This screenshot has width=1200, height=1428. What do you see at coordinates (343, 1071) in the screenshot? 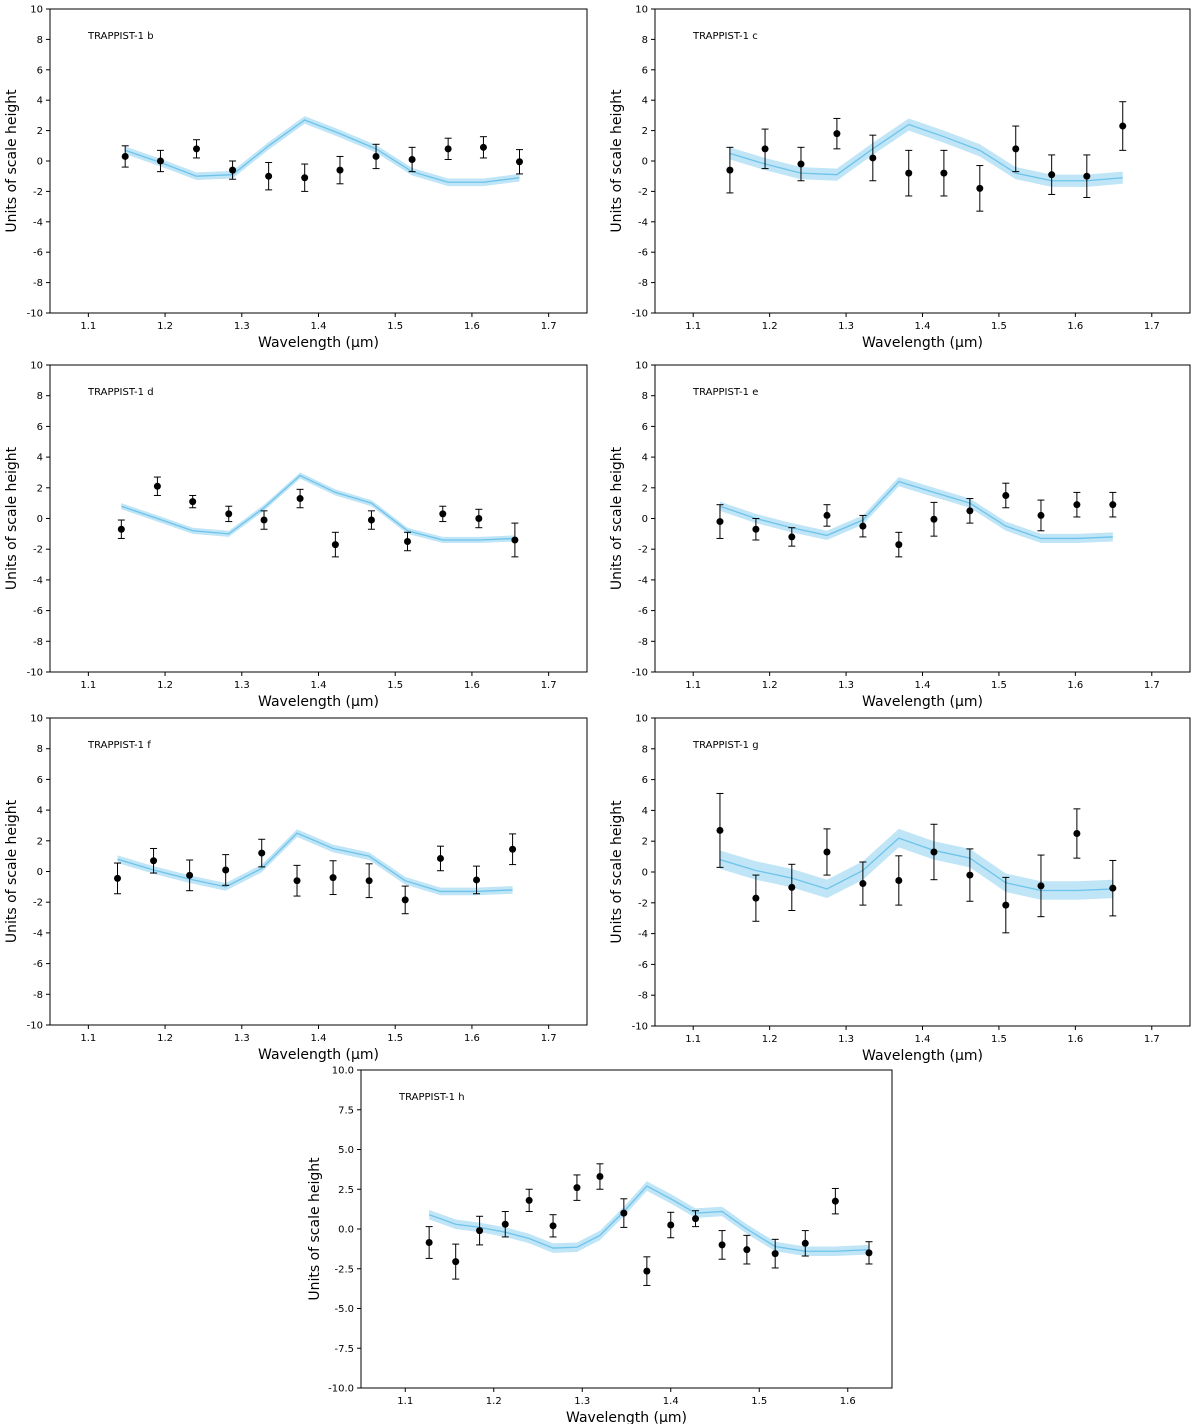
I see `y-tick-label: 10.0` at bounding box center [343, 1071].